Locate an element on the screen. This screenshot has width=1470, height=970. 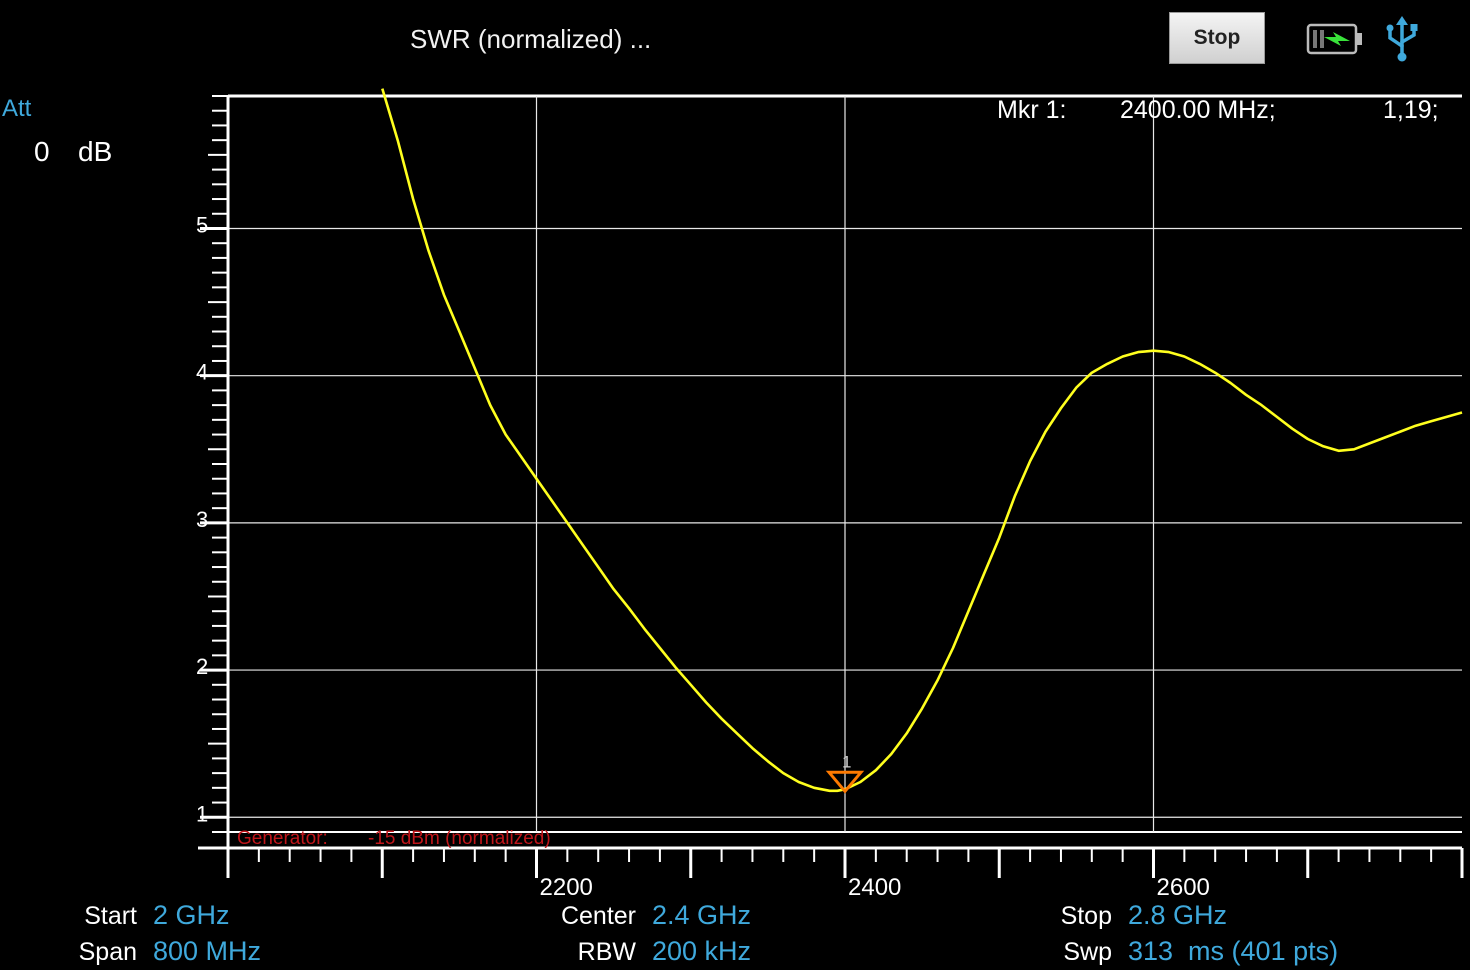
marker-number: 1 is located at coordinates (846, 761).